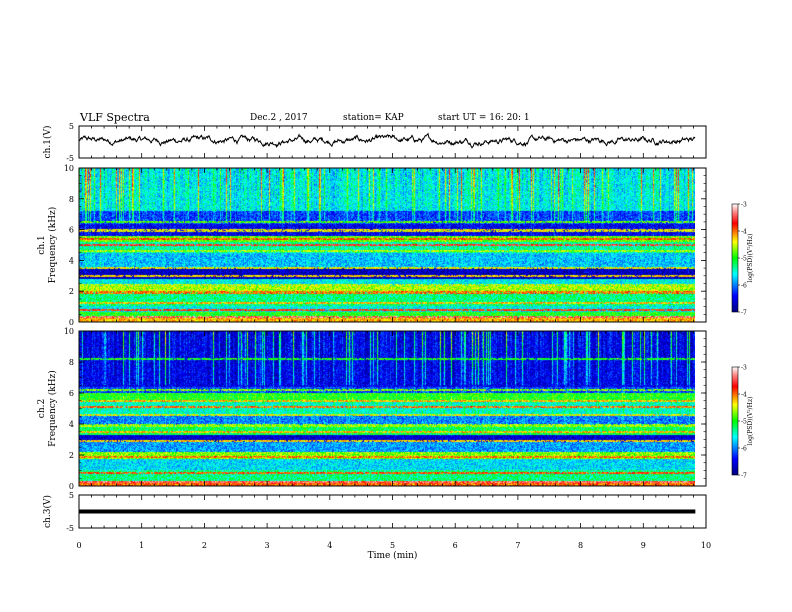 This screenshot has width=792, height=612. I want to click on ch2-channel-label: ch.2, so click(42, 408).